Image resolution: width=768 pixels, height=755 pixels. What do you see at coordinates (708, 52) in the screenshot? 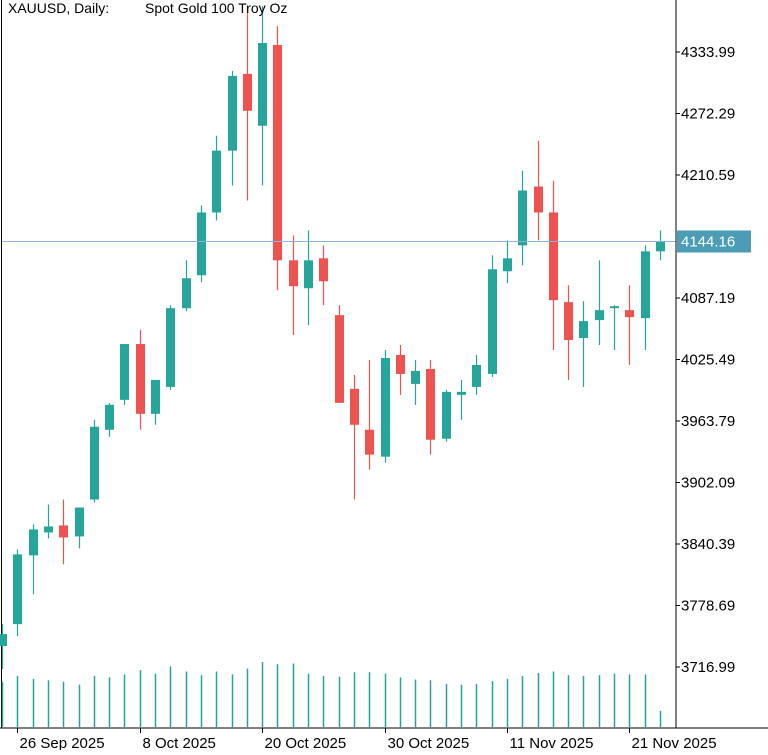
I see `price-tick-label: 4333.99` at bounding box center [708, 52].